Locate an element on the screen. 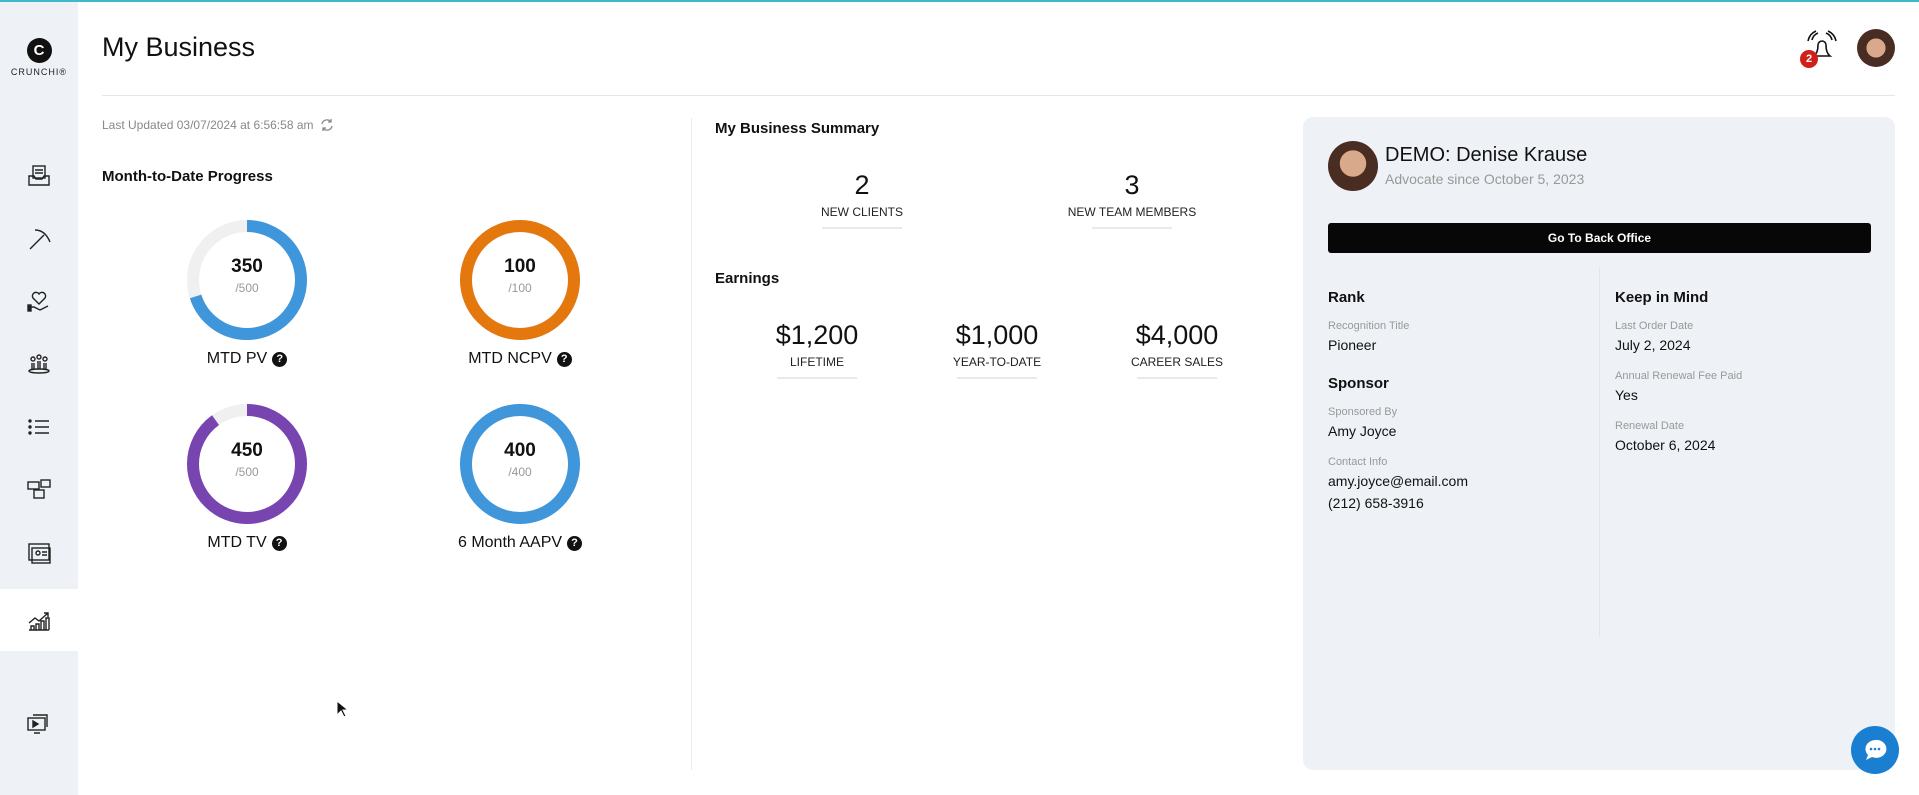 The image size is (1919, 795). progress-ring: 100/100 is located at coordinates (520, 280).